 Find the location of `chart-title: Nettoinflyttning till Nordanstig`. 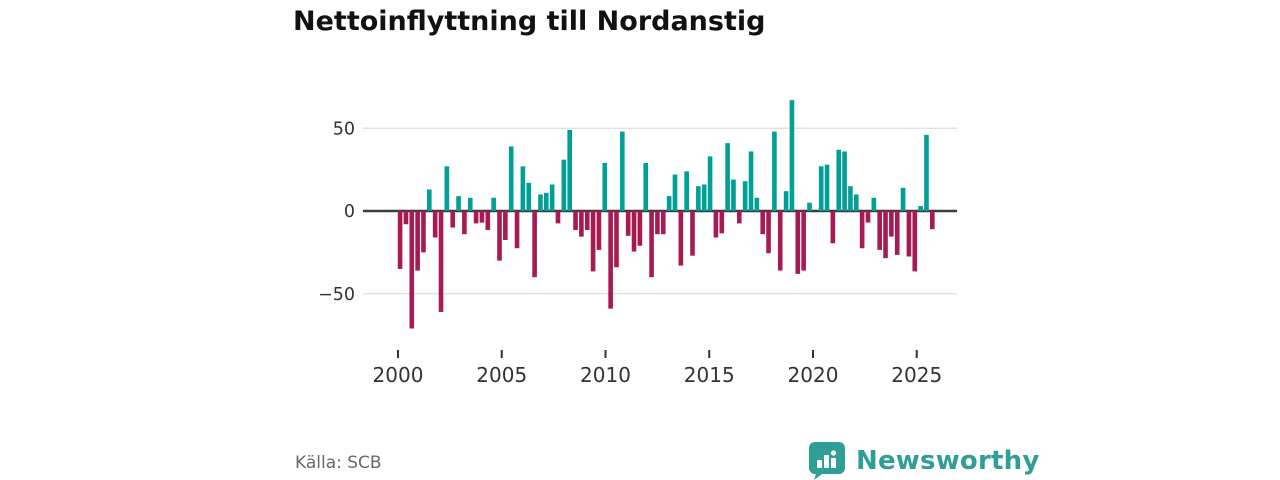

chart-title: Nettoinflyttning till Nordanstig is located at coordinates (529, 21).